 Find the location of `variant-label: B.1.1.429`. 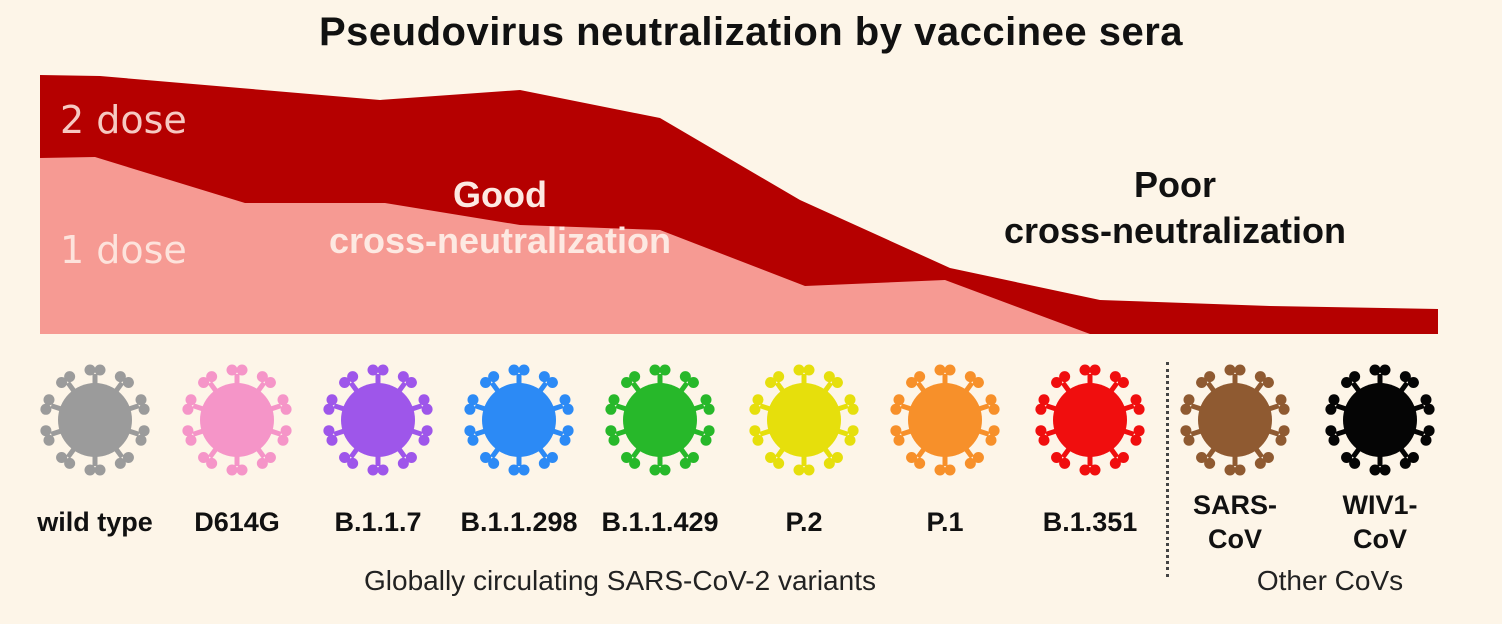

variant-label: B.1.1.429 is located at coordinates (660, 522).